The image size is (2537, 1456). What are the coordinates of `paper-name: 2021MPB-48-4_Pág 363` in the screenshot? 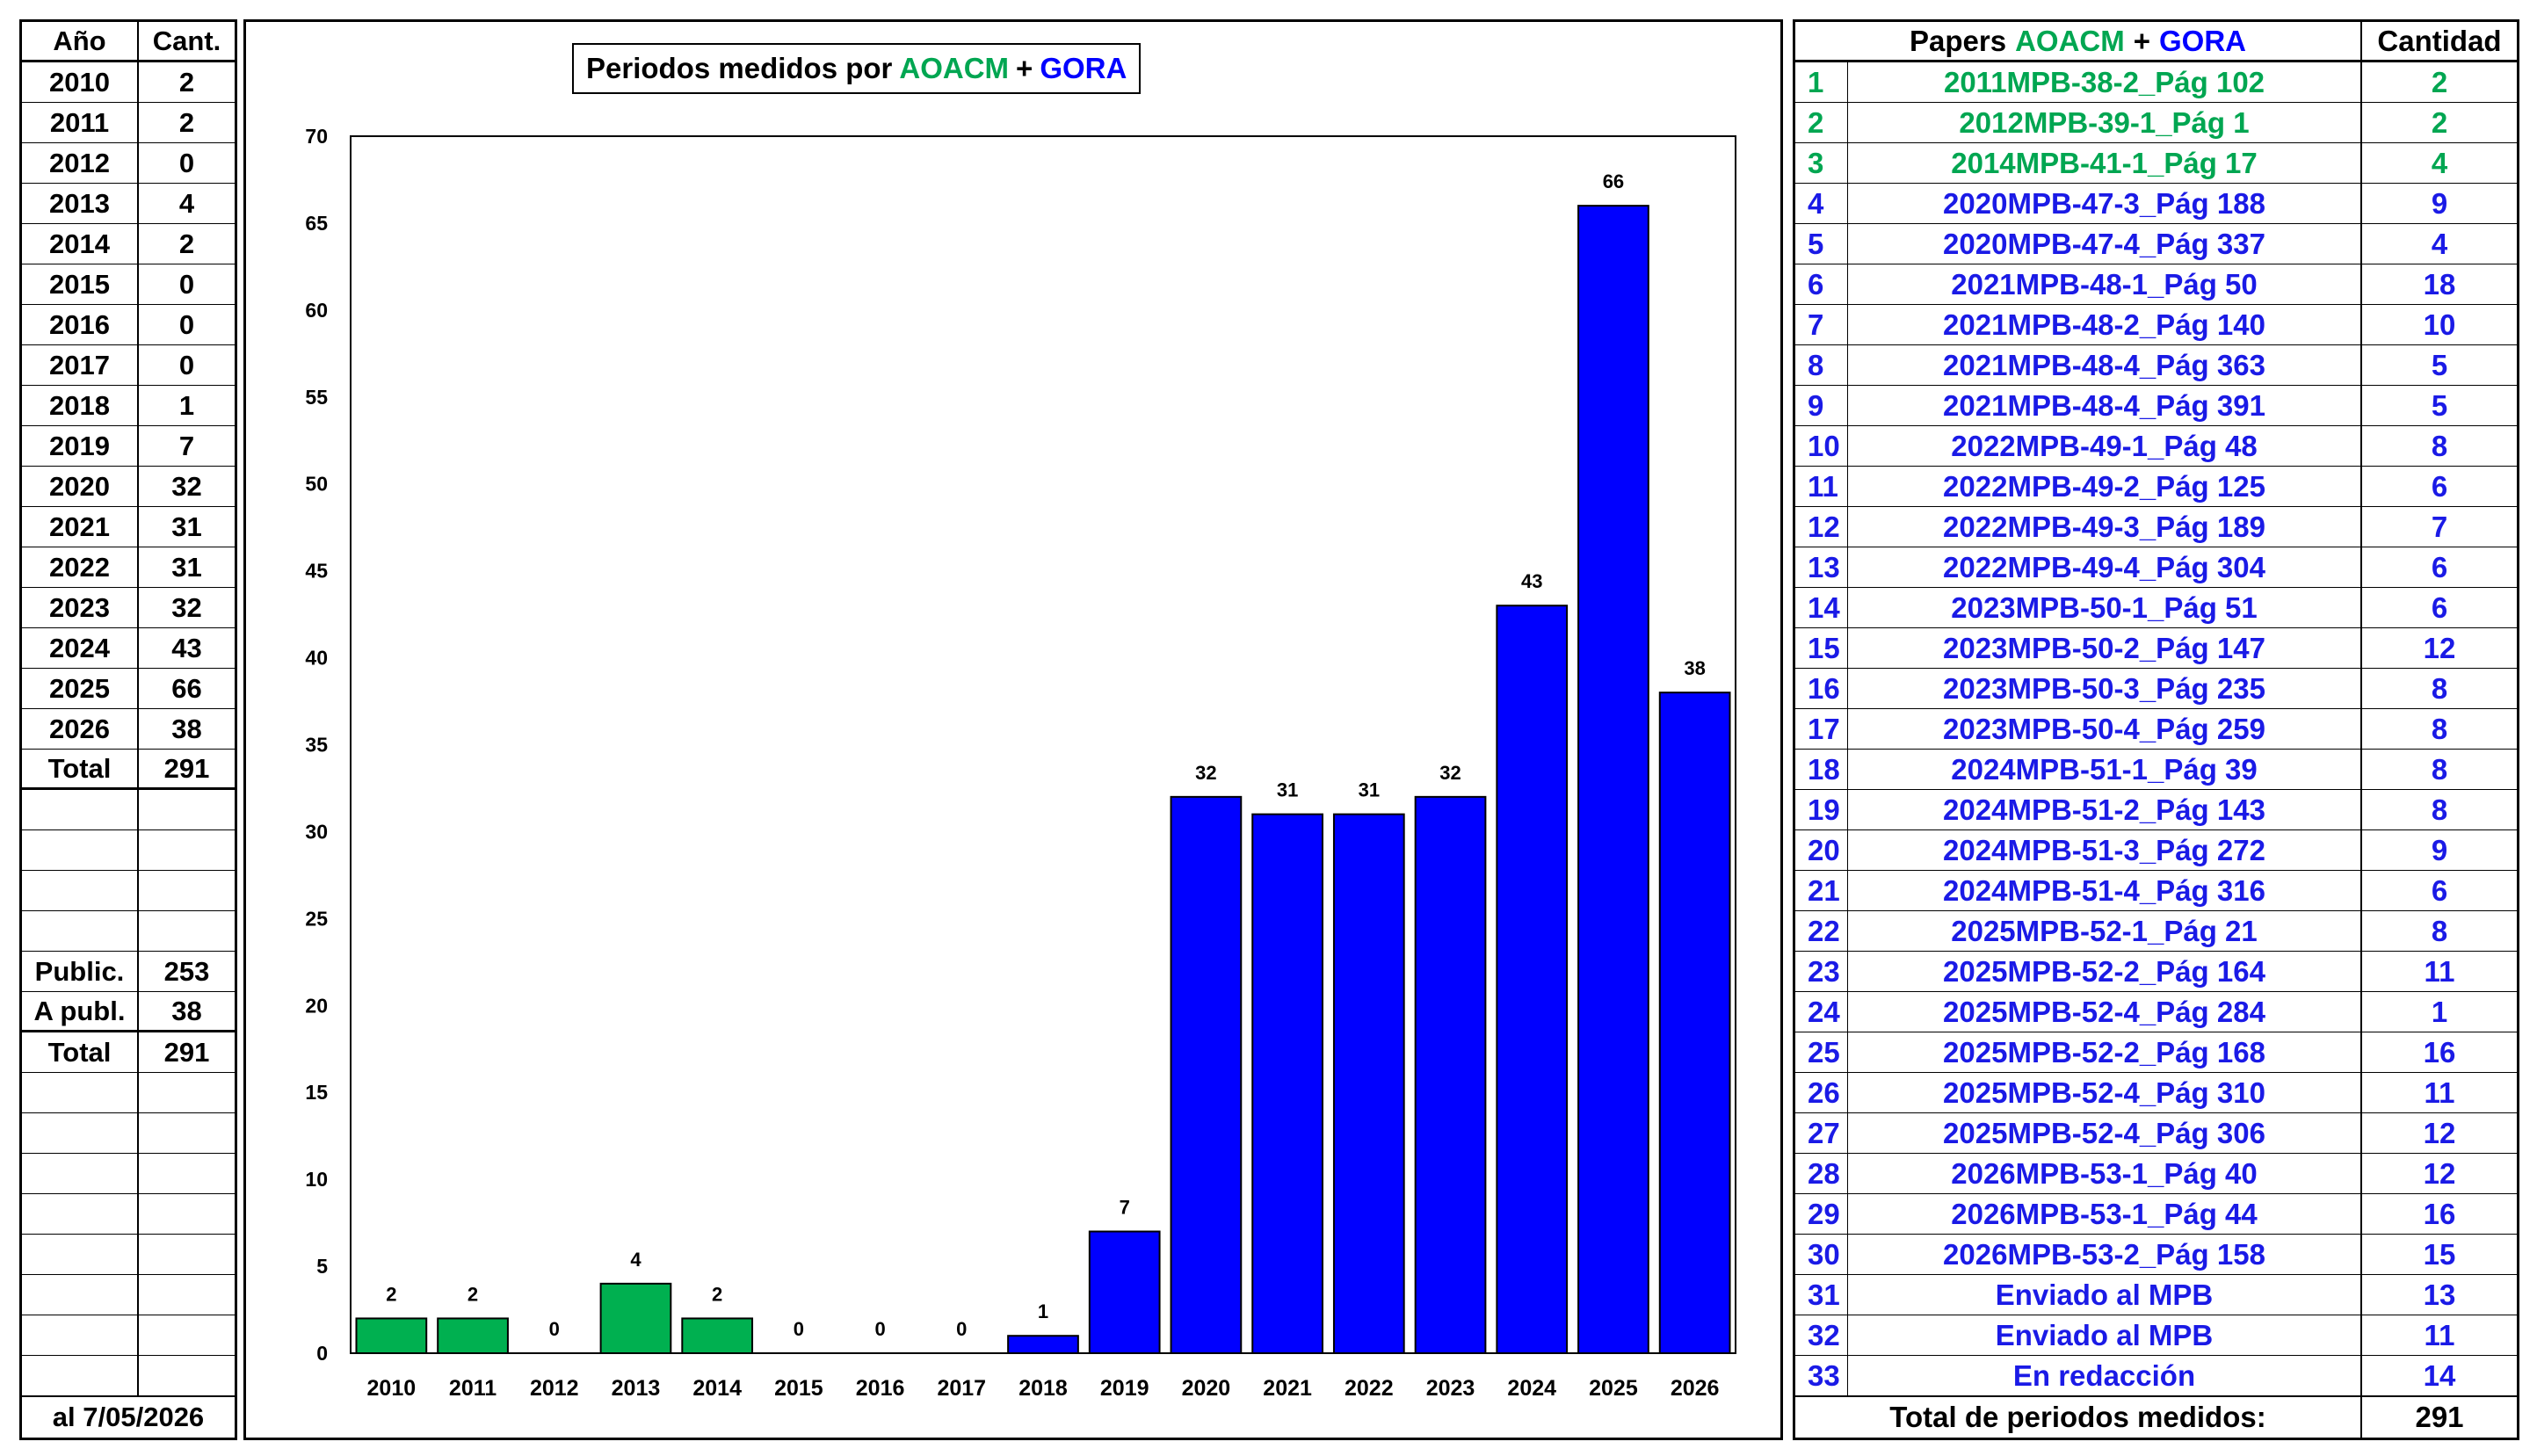 It's located at (2105, 365).